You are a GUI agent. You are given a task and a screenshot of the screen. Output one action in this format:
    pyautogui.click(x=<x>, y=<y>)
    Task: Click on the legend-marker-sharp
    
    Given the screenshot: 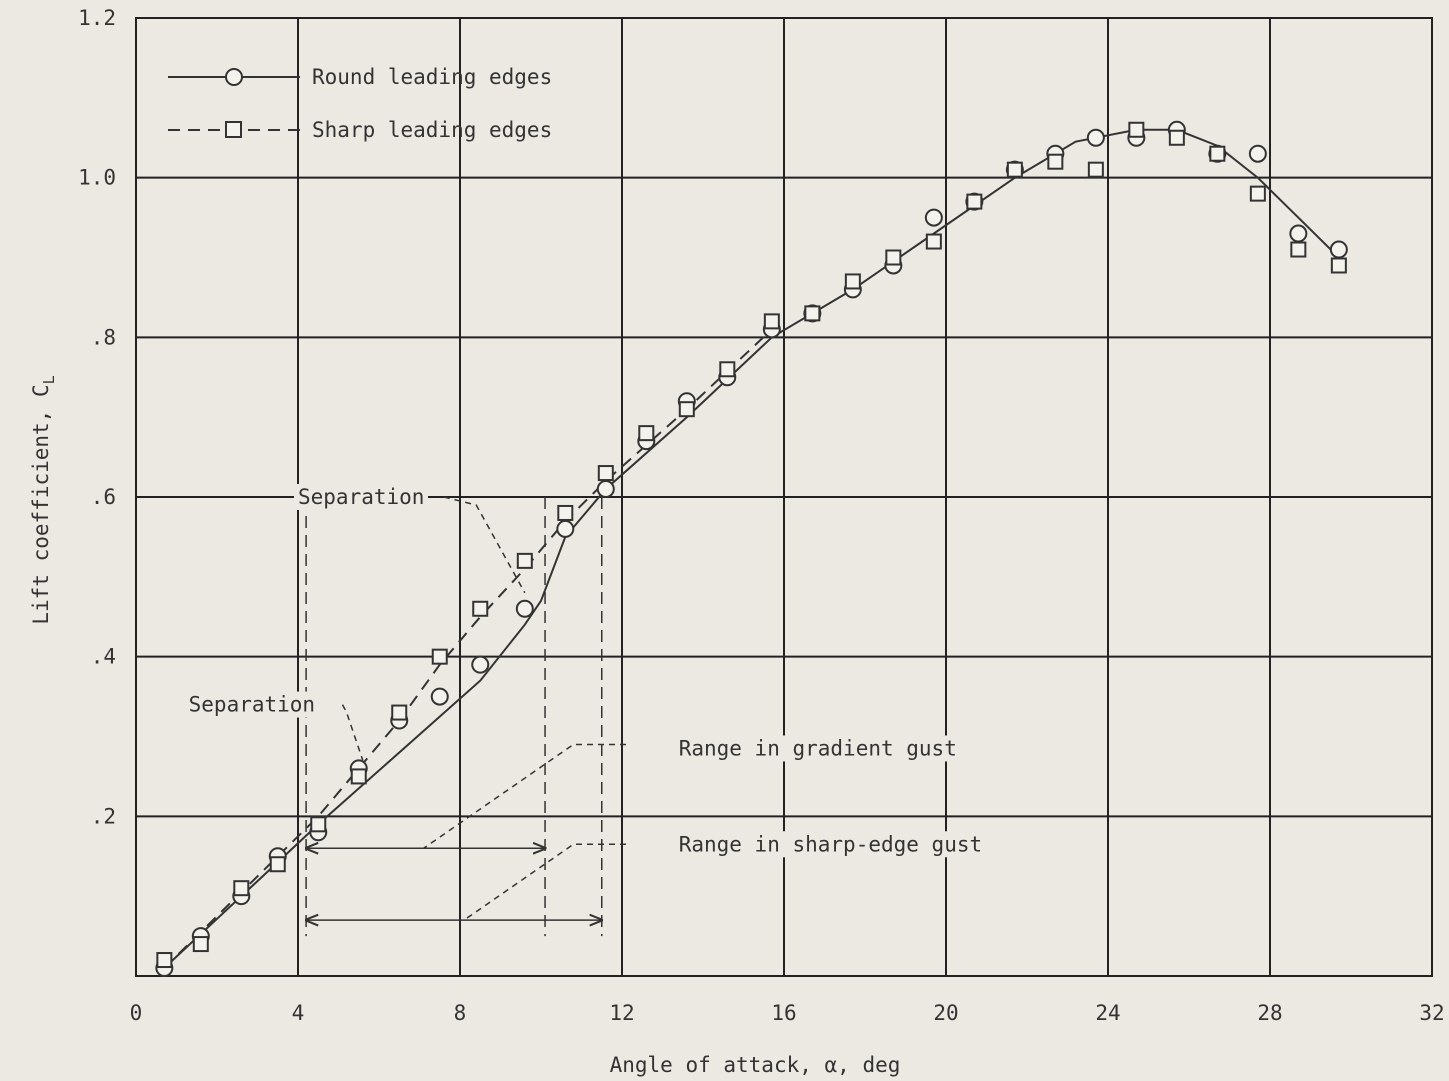 What is the action you would take?
    pyautogui.click(x=233, y=129)
    